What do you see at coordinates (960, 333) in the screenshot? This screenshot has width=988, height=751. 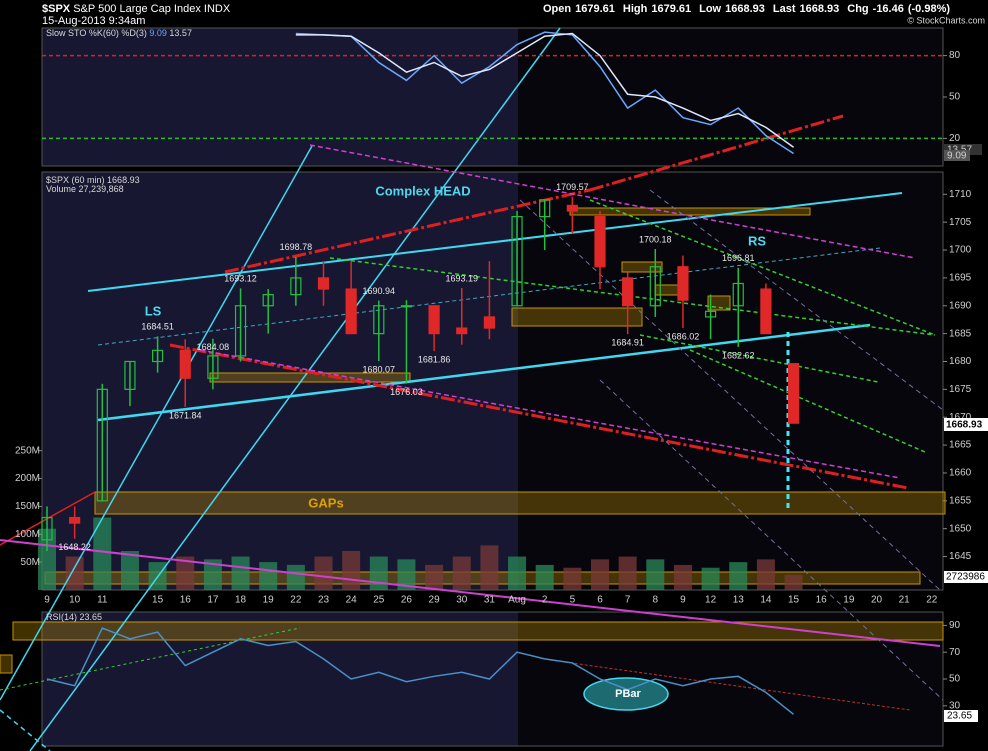 I see `y-tick-label: 1685` at bounding box center [960, 333].